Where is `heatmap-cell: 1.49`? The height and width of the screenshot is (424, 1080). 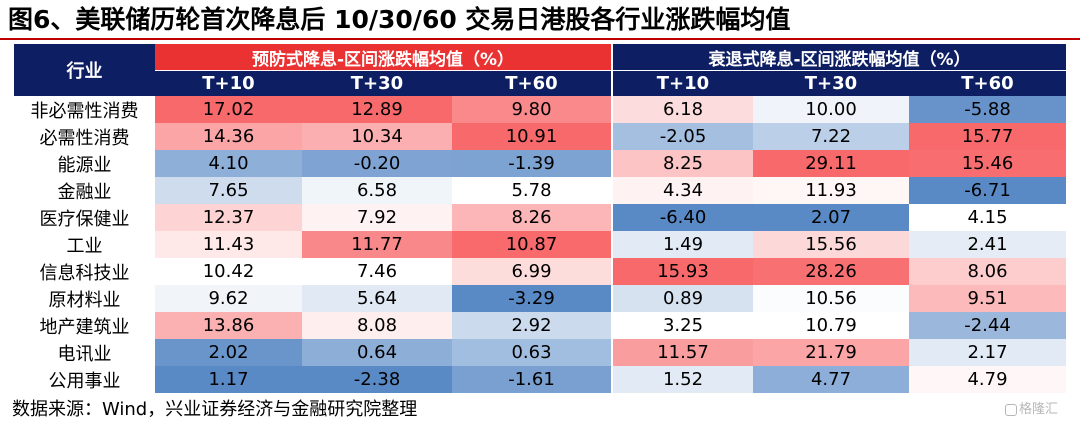 heatmap-cell: 1.49 is located at coordinates (682, 244).